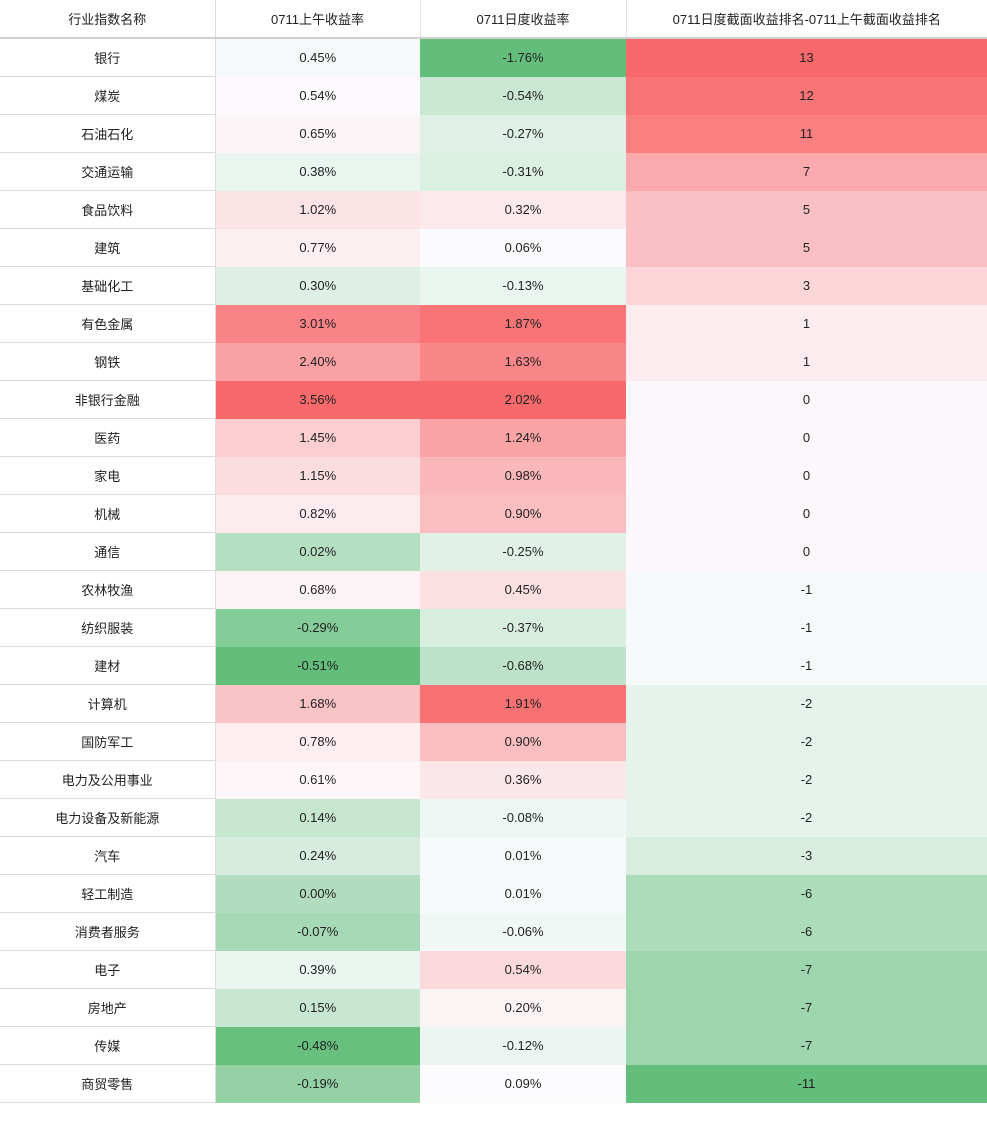 Image resolution: width=987 pixels, height=1131 pixels. I want to click on industry-name-cell: 石油石化, so click(108, 133).